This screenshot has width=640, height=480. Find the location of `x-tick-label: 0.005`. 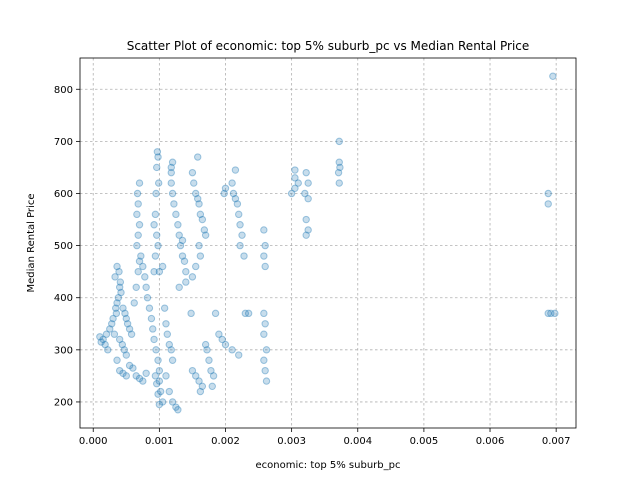

x-tick-label: 0.005 is located at coordinates (424, 441).